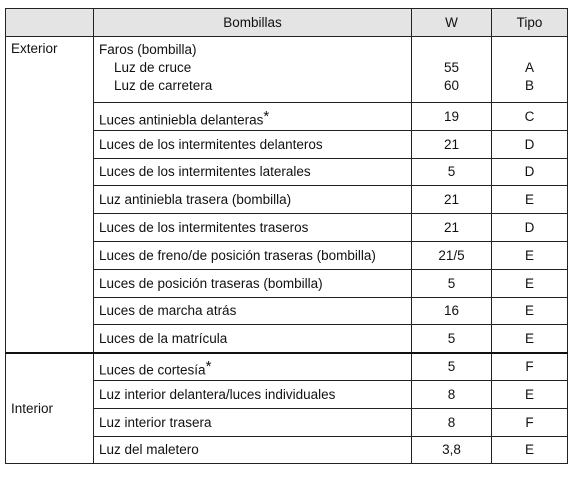 This screenshot has width=573, height=482. What do you see at coordinates (155, 422) in the screenshot?
I see `bulb-label: Luz interior trasera` at bounding box center [155, 422].